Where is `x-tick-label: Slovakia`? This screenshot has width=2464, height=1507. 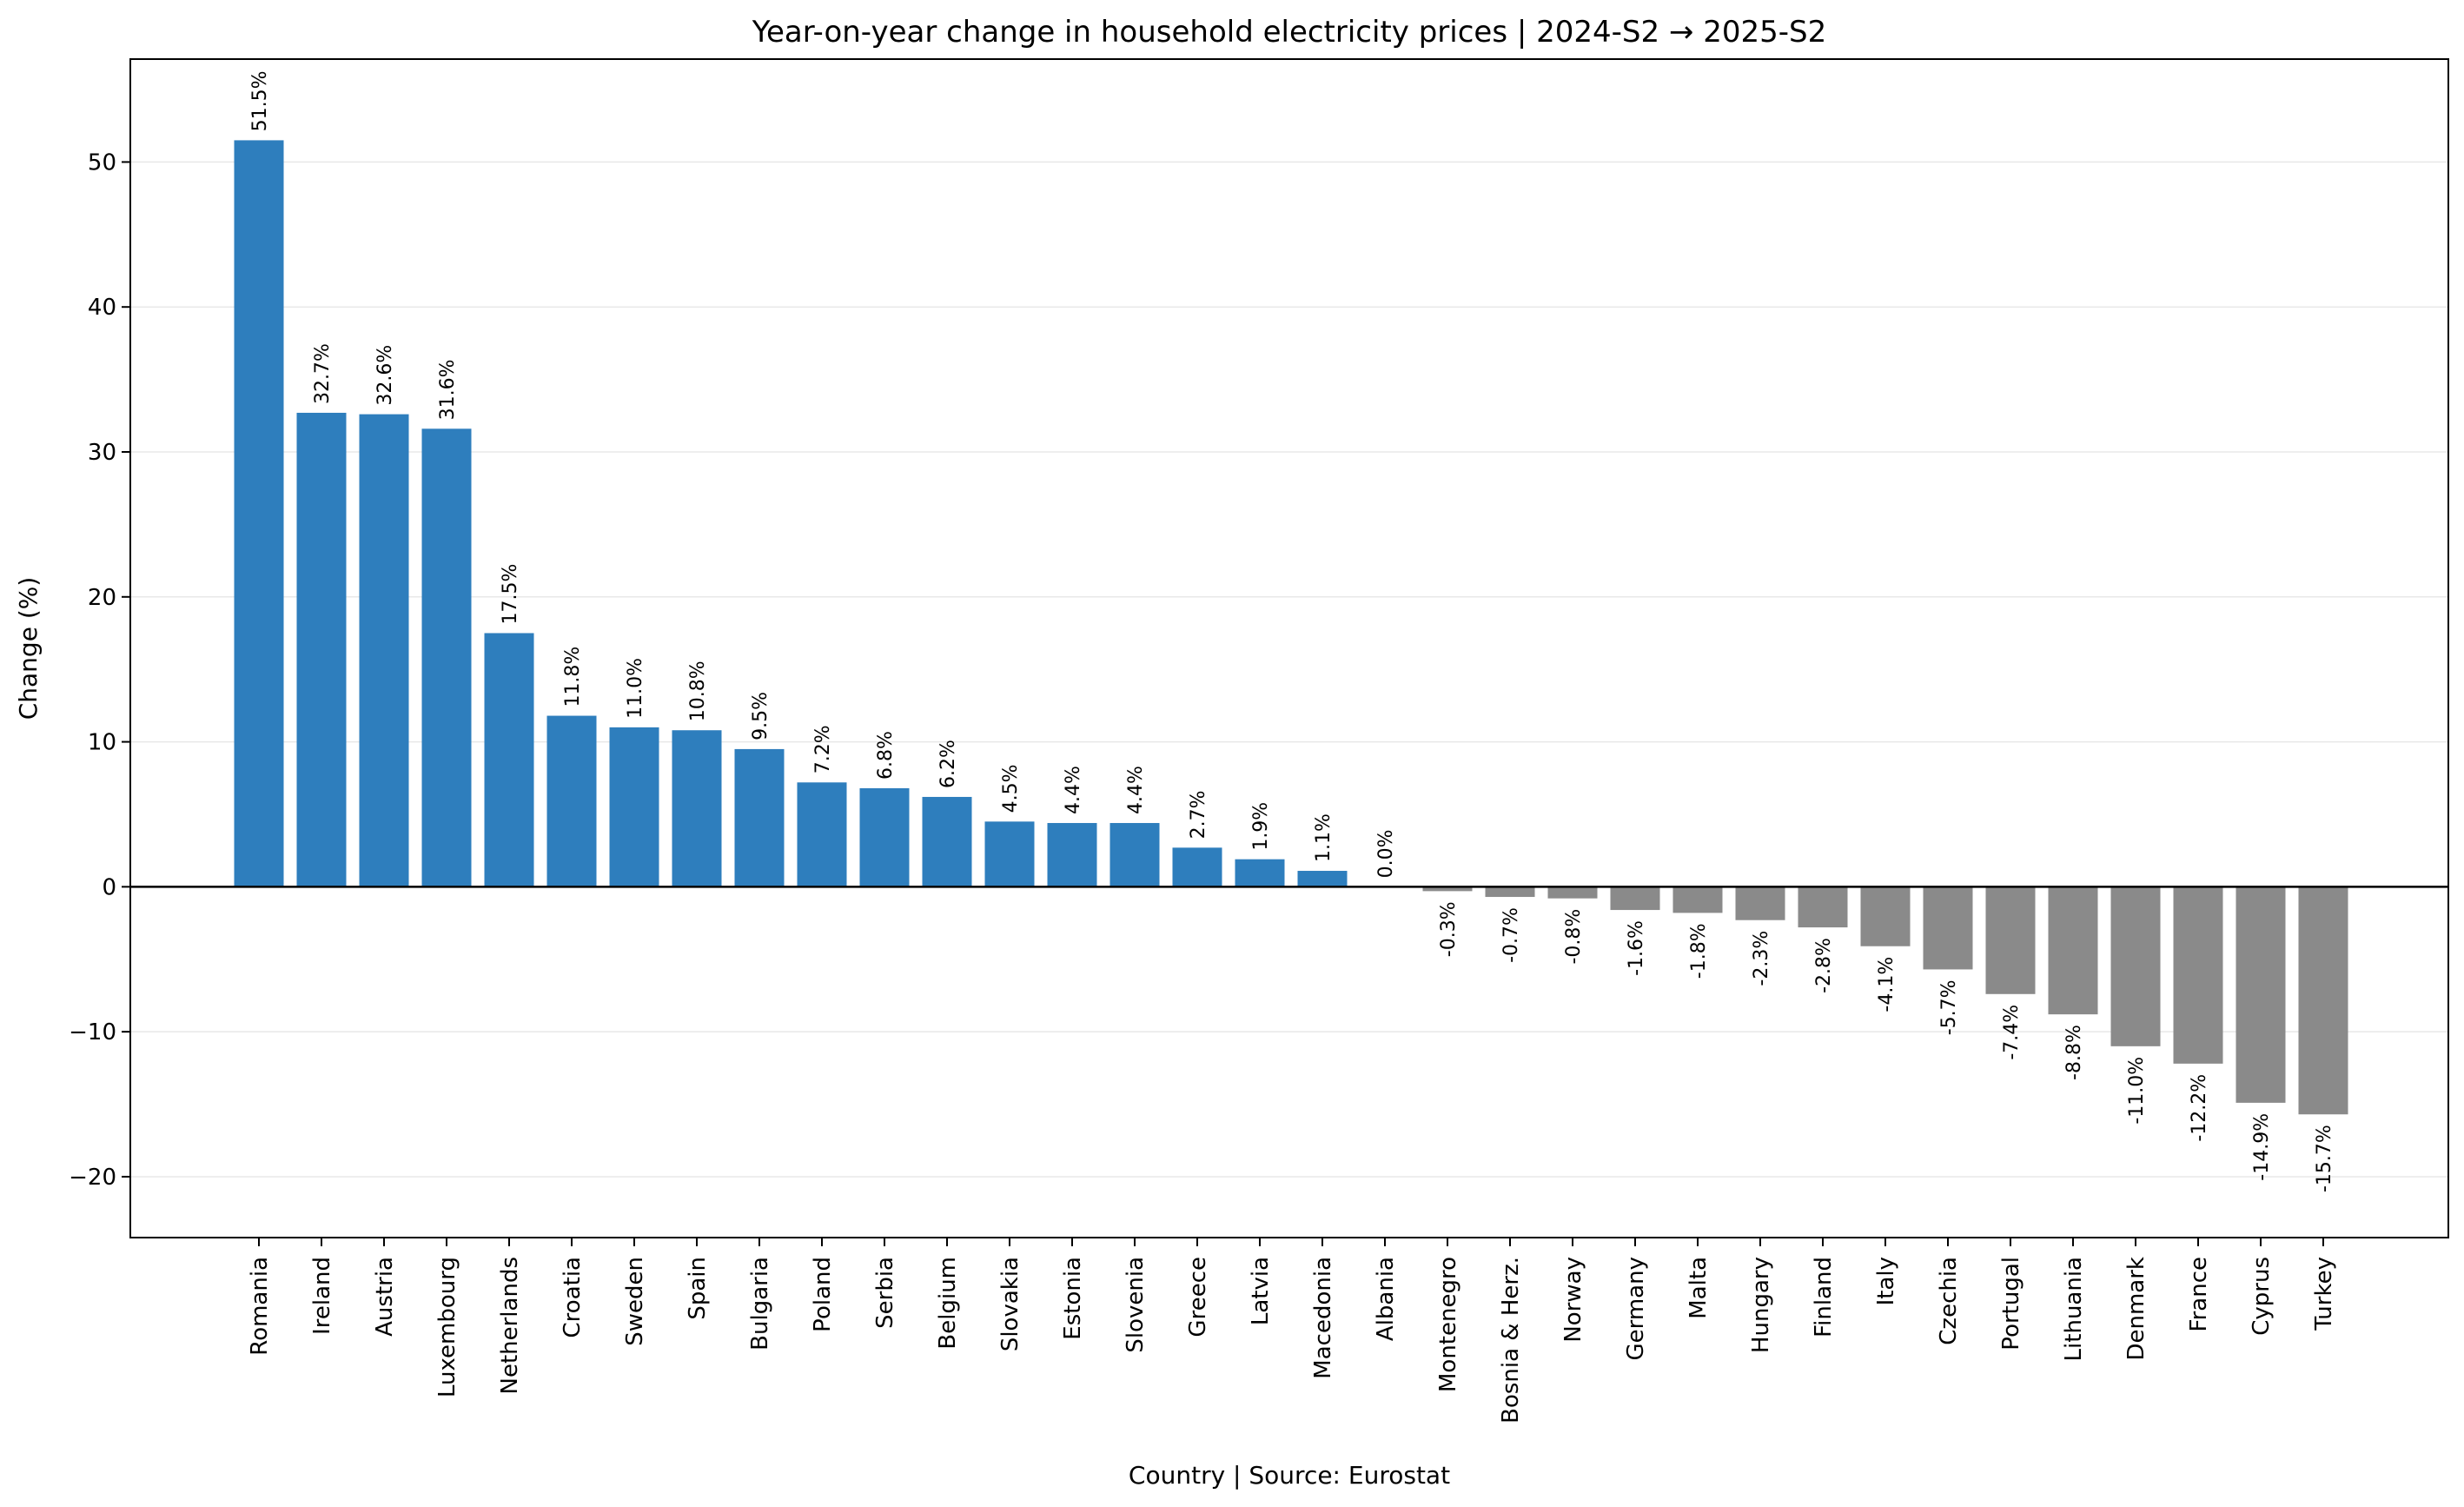
x-tick-label: Slovakia is located at coordinates (1010, 1304).